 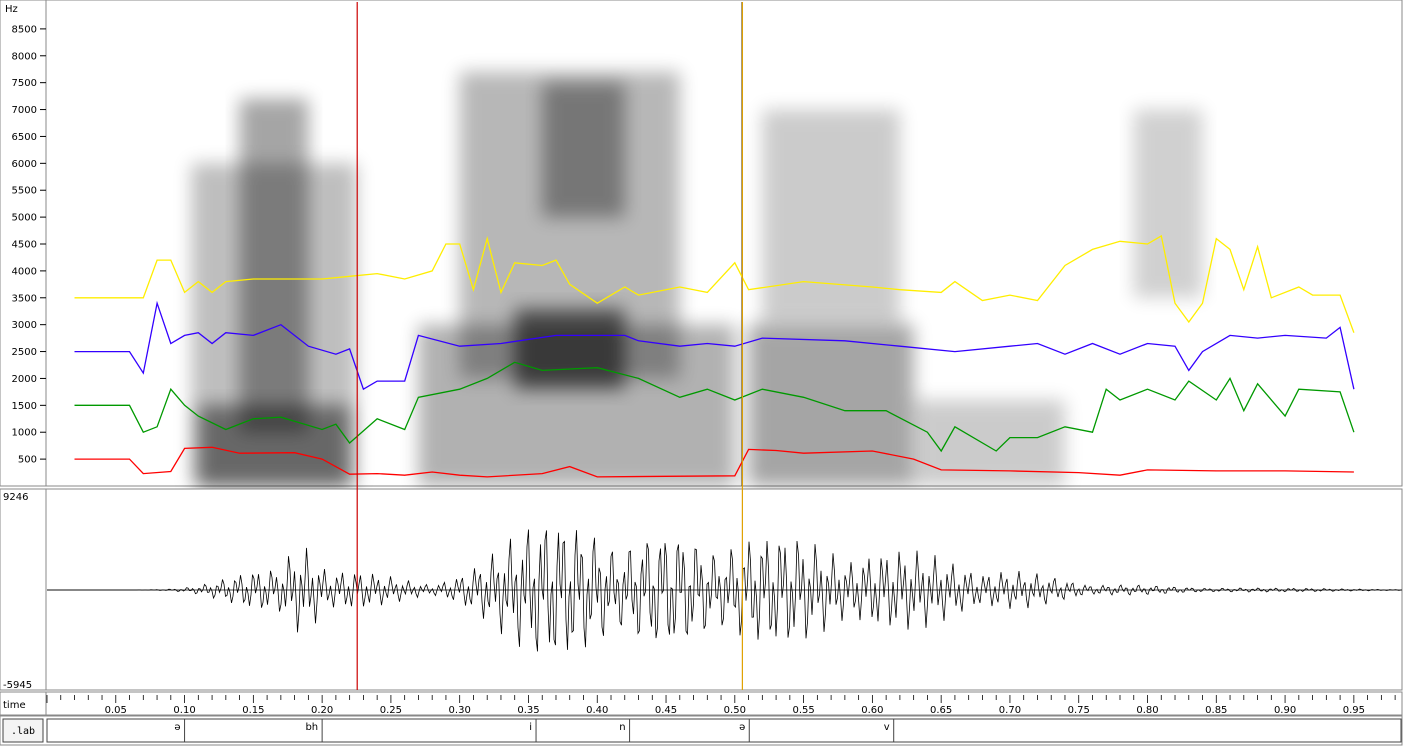 What do you see at coordinates (24, 29) in the screenshot?
I see `y-tick-label: 8500` at bounding box center [24, 29].